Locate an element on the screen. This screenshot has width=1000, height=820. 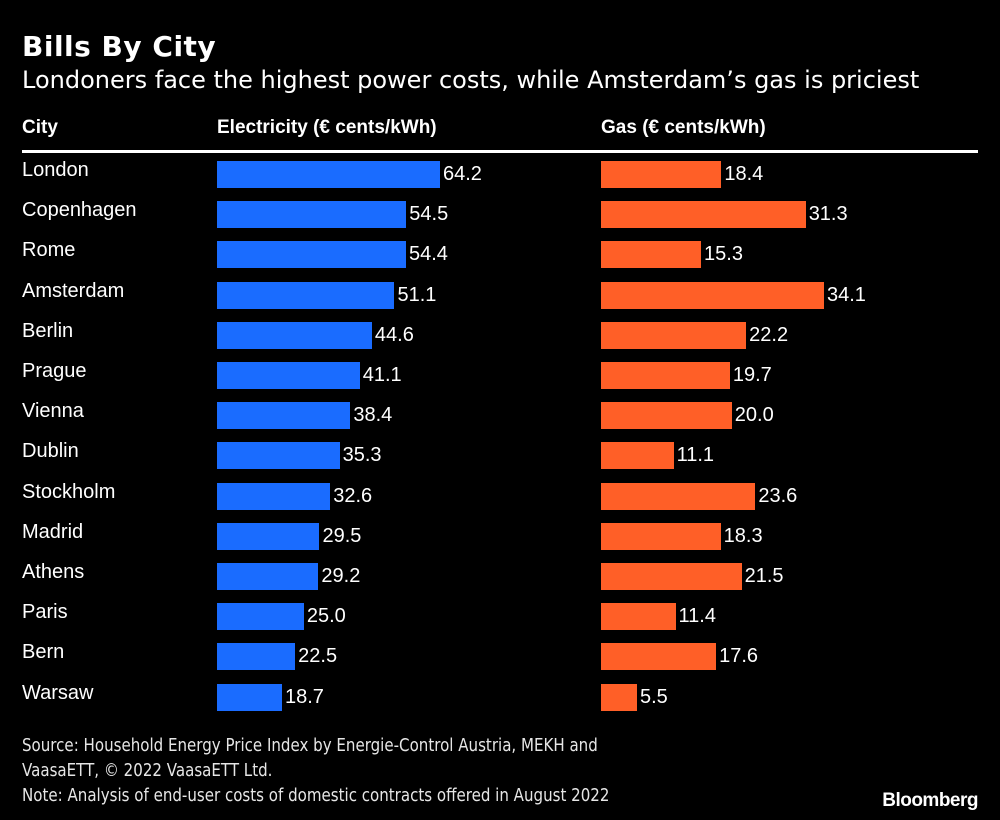
gas-value-label: 20.0 is located at coordinates (754, 415).